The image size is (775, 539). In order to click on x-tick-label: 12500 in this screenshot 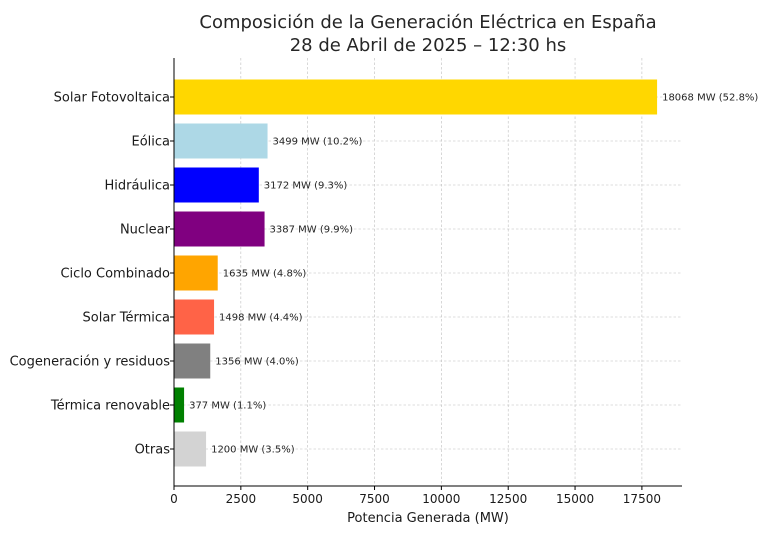, I will do `click(508, 499)`.